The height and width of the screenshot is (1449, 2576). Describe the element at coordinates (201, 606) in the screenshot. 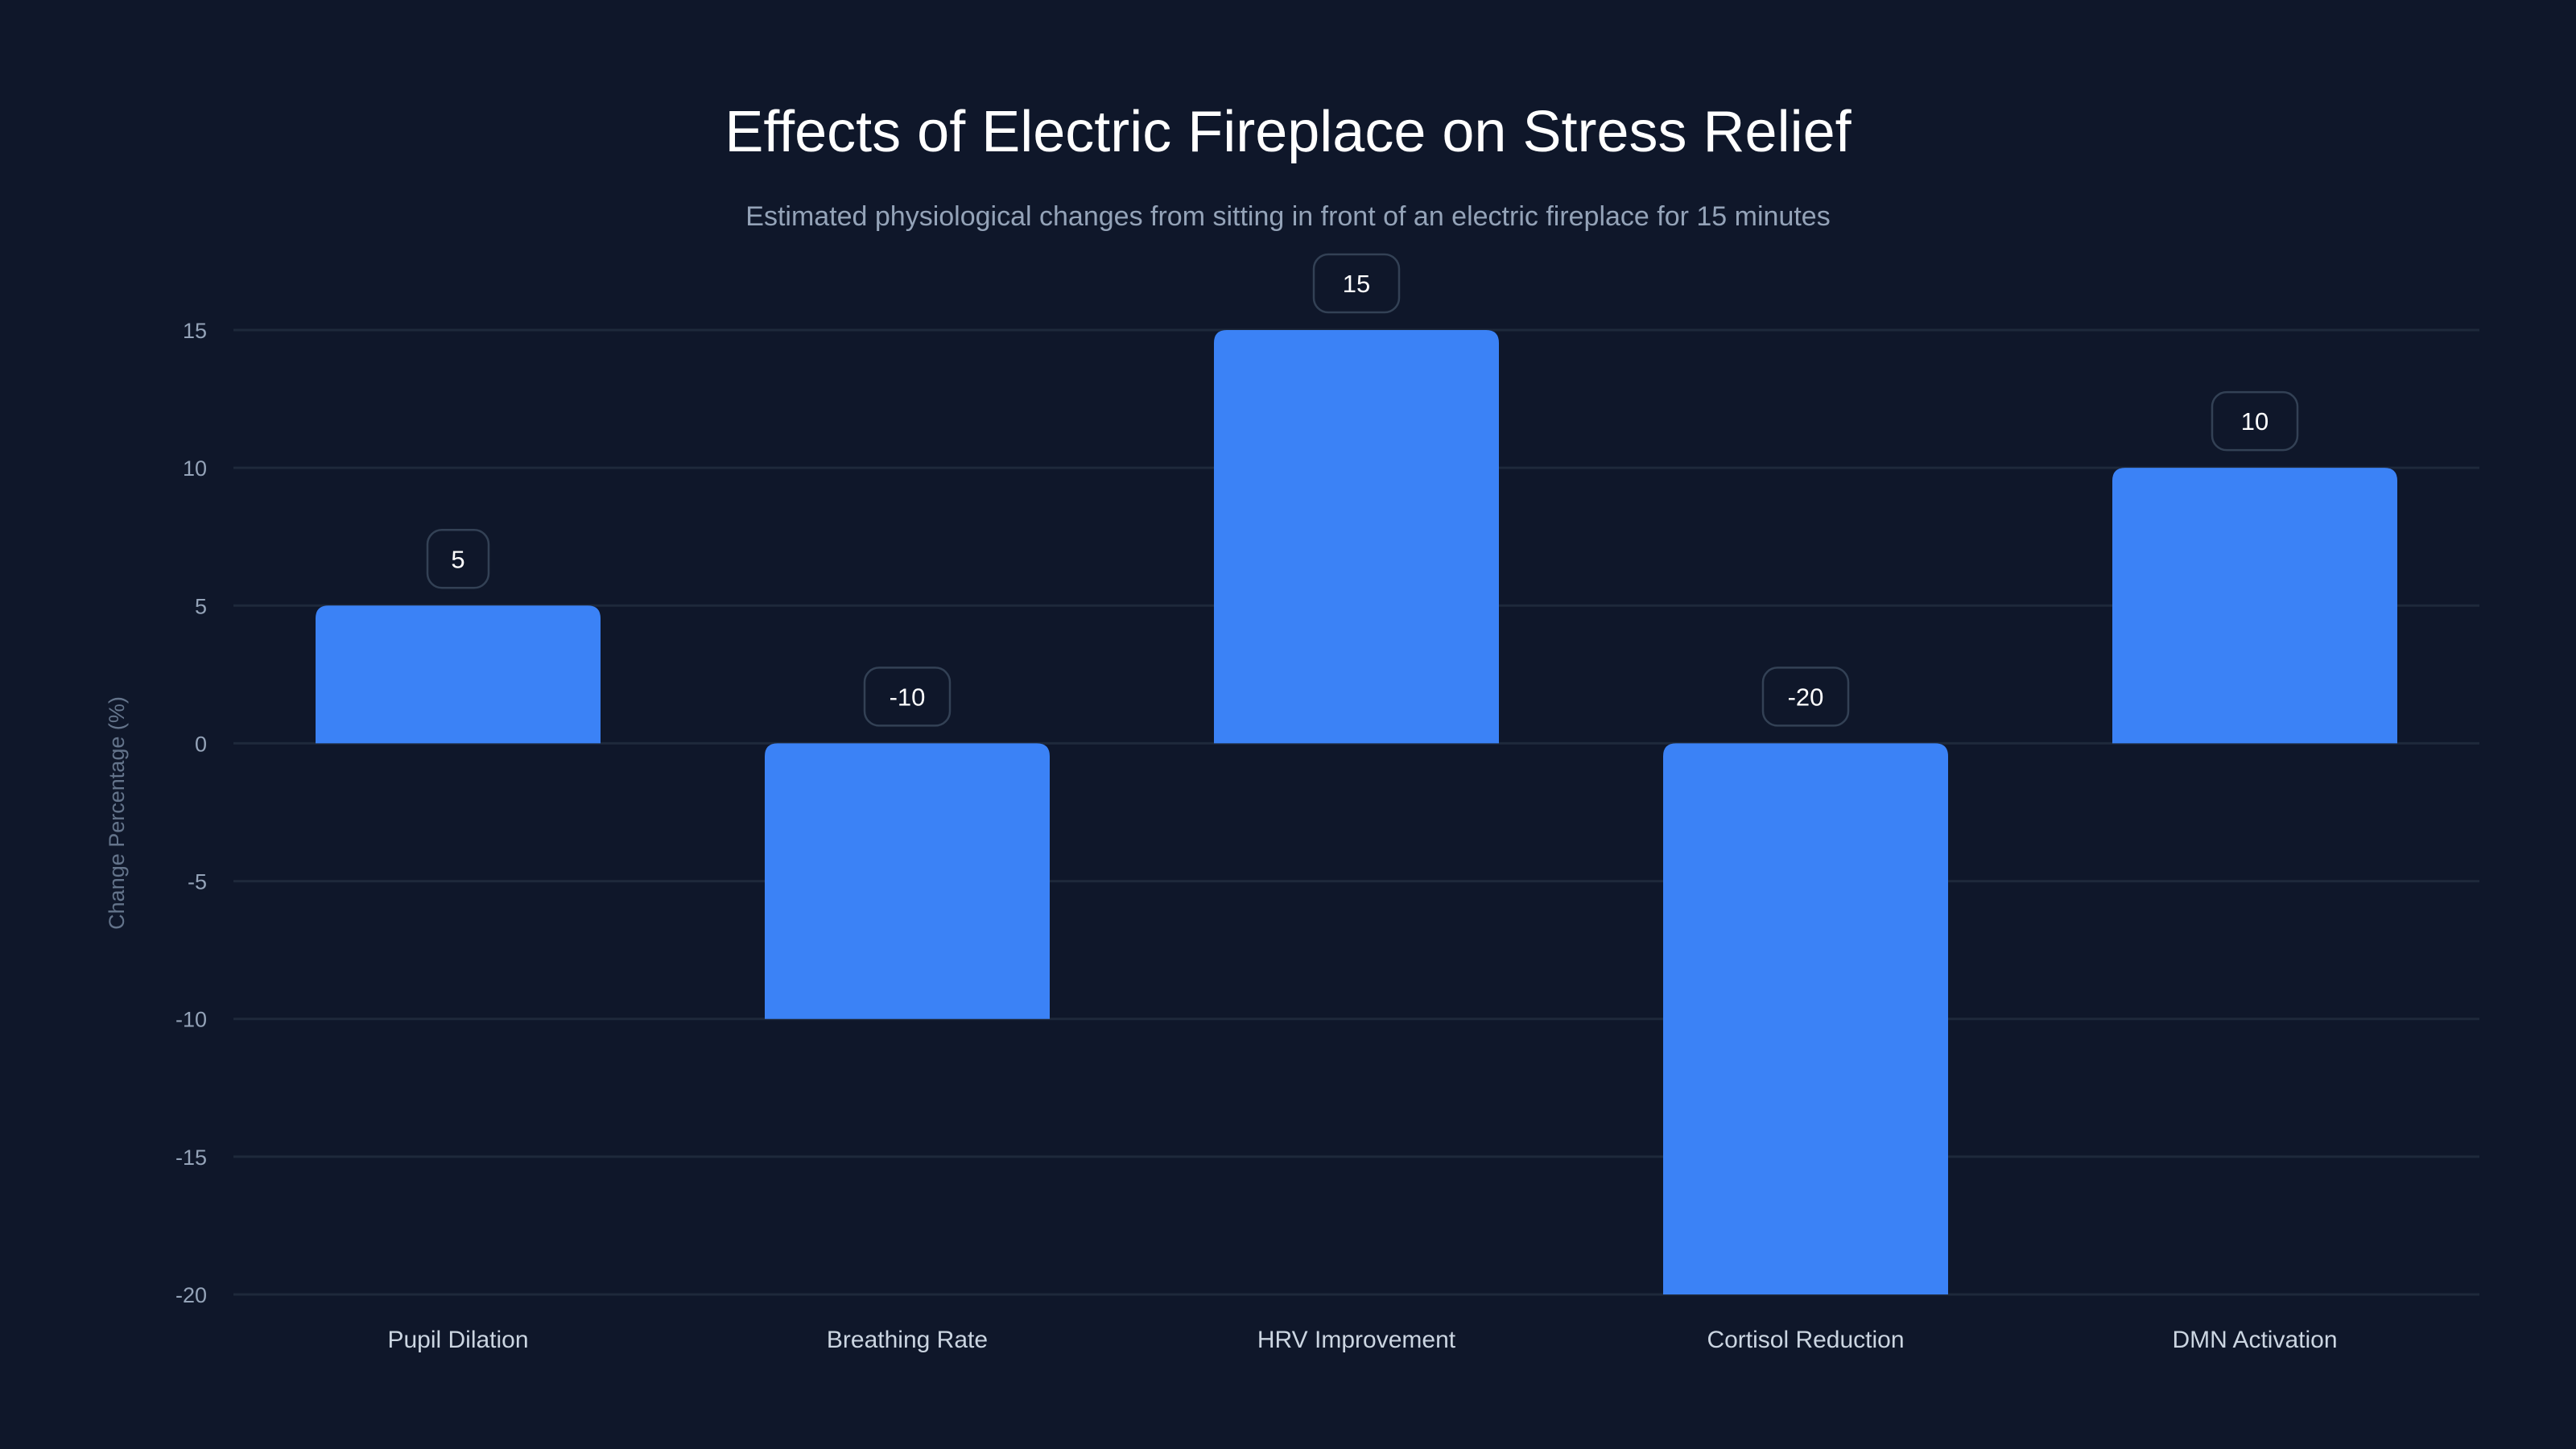

I see `y-tick-label: 5` at that location.